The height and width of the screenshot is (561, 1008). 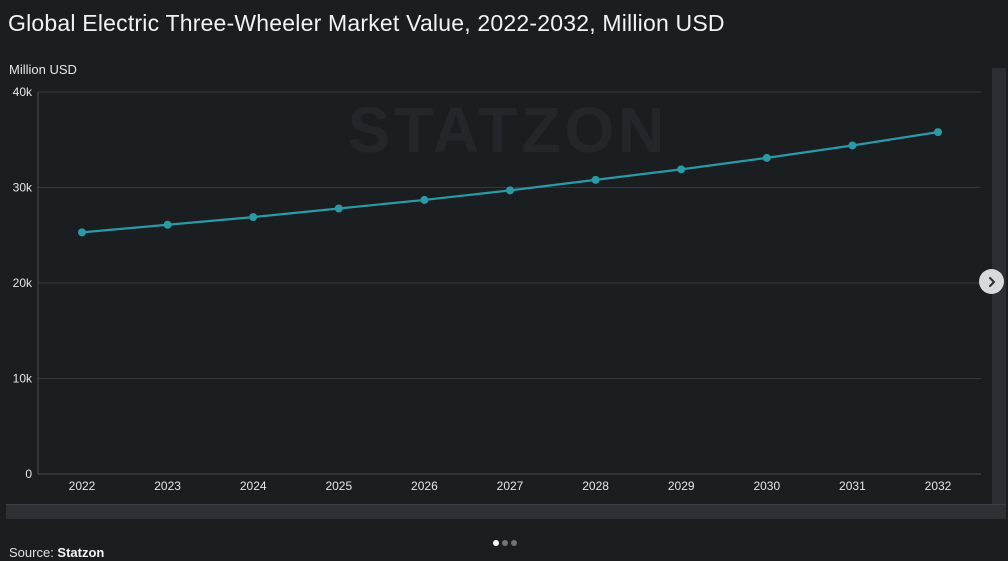 What do you see at coordinates (595, 486) in the screenshot?
I see `x-tick-label: 2028` at bounding box center [595, 486].